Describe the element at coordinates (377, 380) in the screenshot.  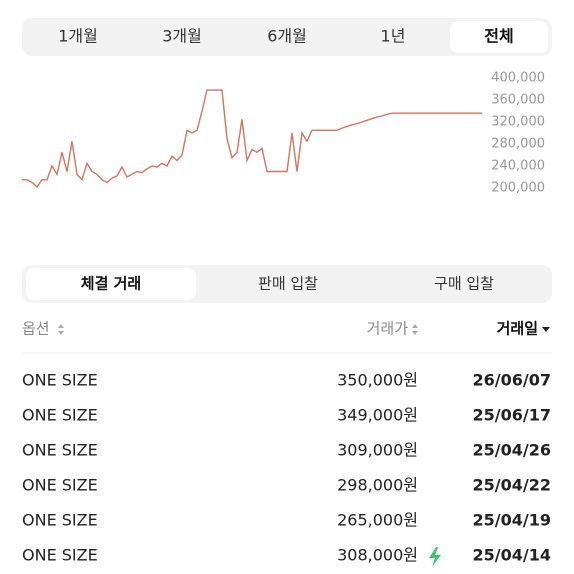
I see `price-cell: 350,000원` at that location.